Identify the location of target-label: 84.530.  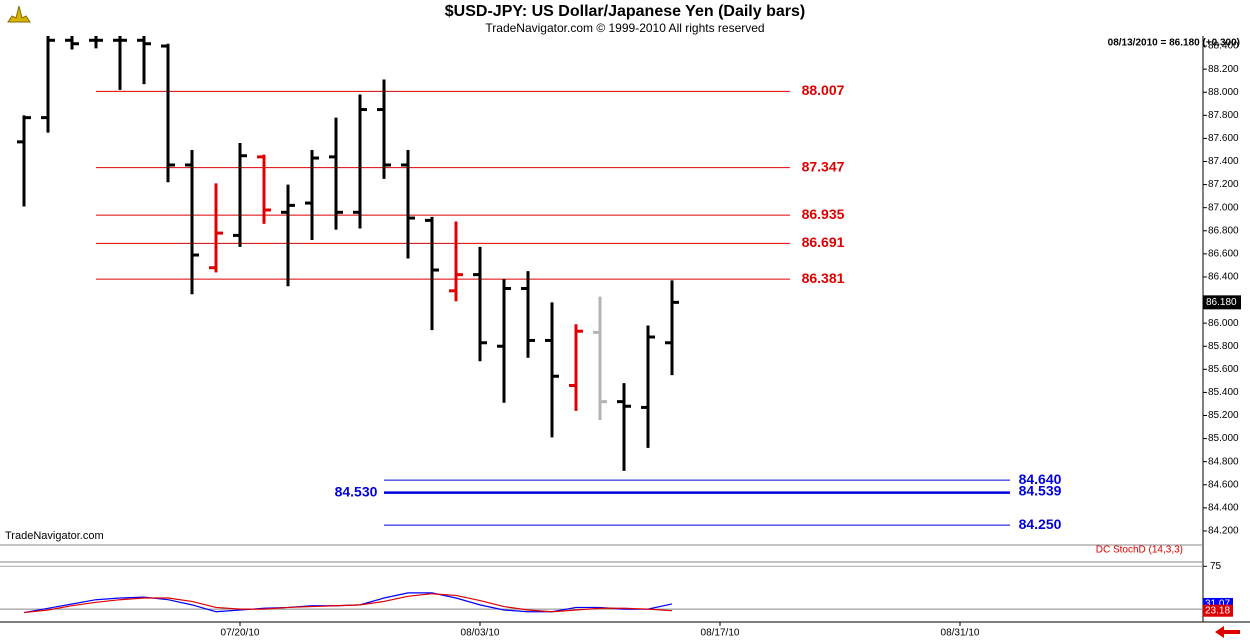
(356, 492).